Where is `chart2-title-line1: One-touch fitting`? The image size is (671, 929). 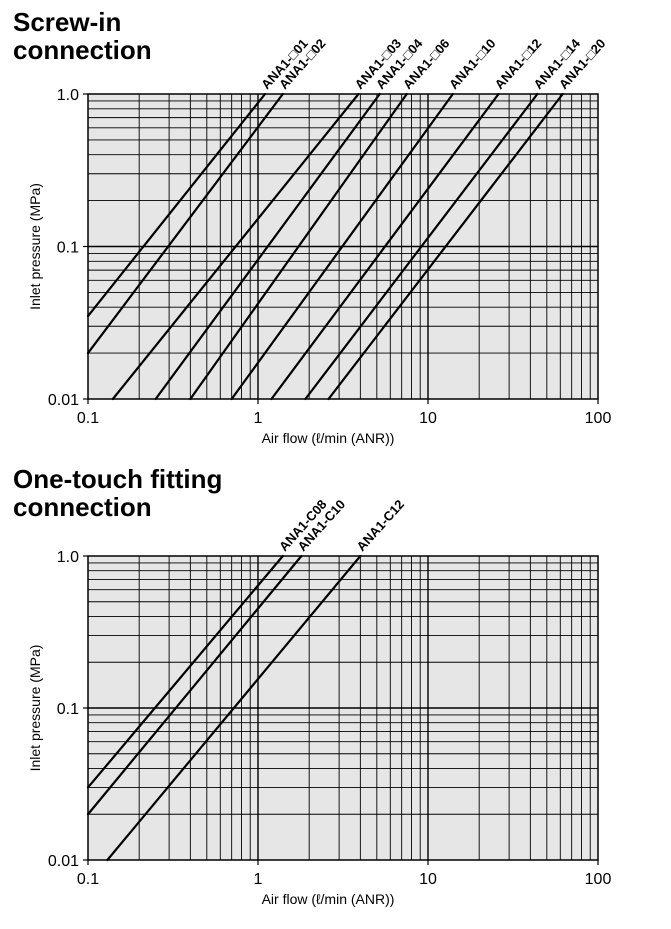
chart2-title-line1: One-touch fitting is located at coordinates (118, 479).